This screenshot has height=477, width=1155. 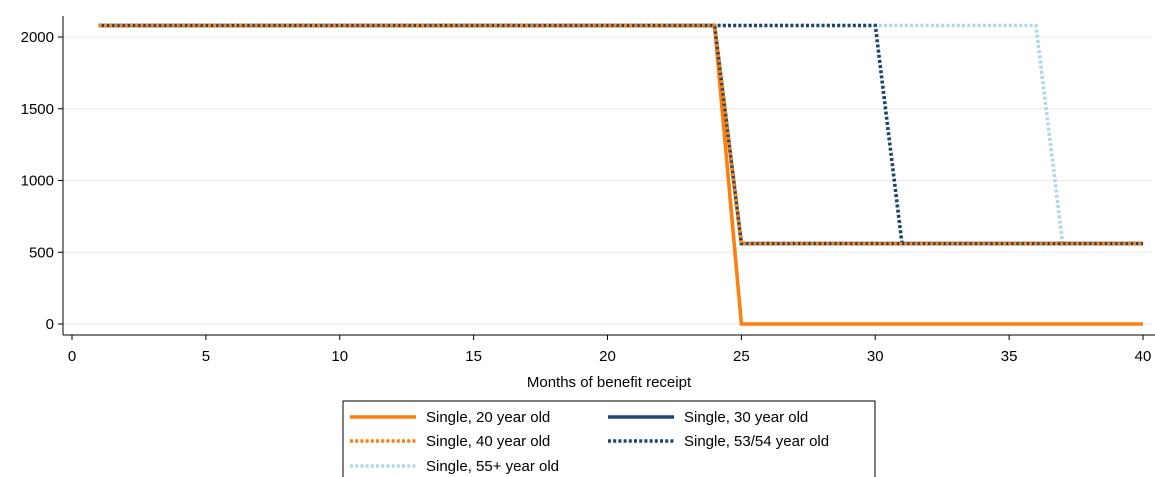 I want to click on y-tick-label: 500, so click(x=41, y=252).